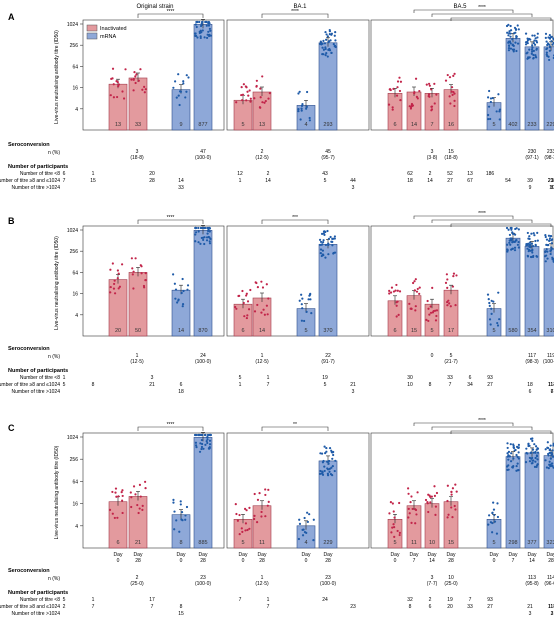 The height and width of the screenshot is (634, 554). What do you see at coordinates (242, 331) in the screenshot?
I see `bar-n-label: 6` at bounding box center [242, 331].